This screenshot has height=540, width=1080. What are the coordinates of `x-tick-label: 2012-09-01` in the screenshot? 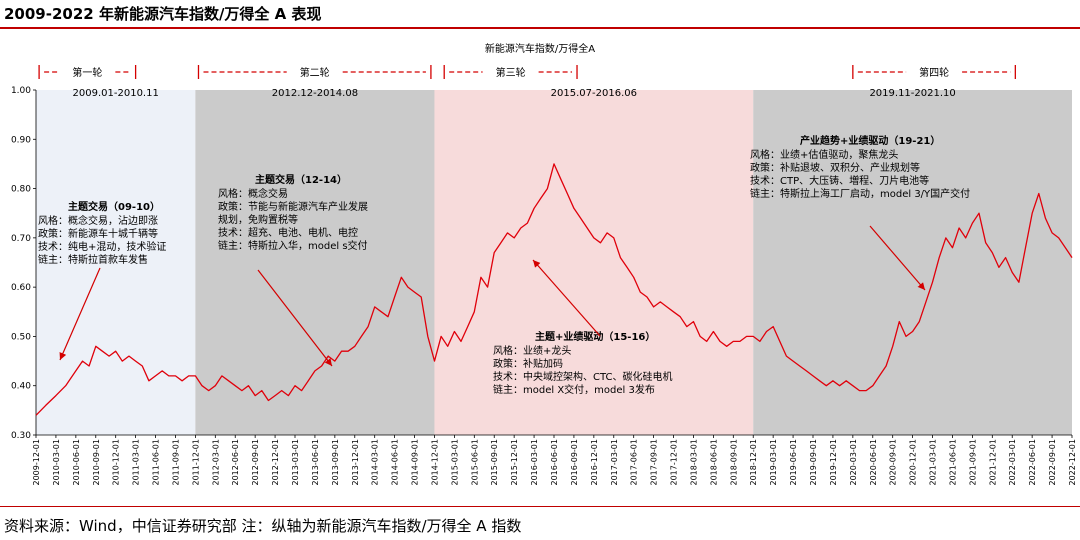 It's located at (255, 462).